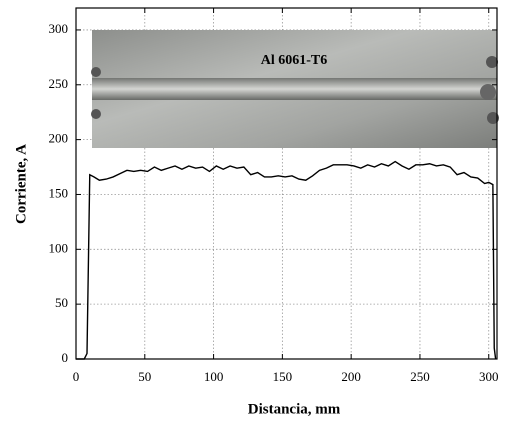  What do you see at coordinates (489, 376) in the screenshot?
I see `x-tick-label: 300` at bounding box center [489, 376].